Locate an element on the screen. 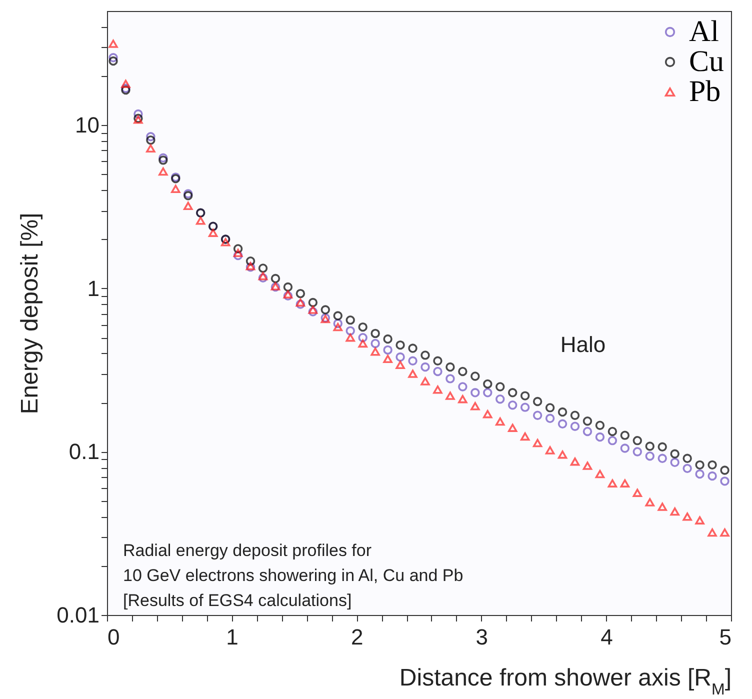  x-tick-label: 4 is located at coordinates (606, 637).